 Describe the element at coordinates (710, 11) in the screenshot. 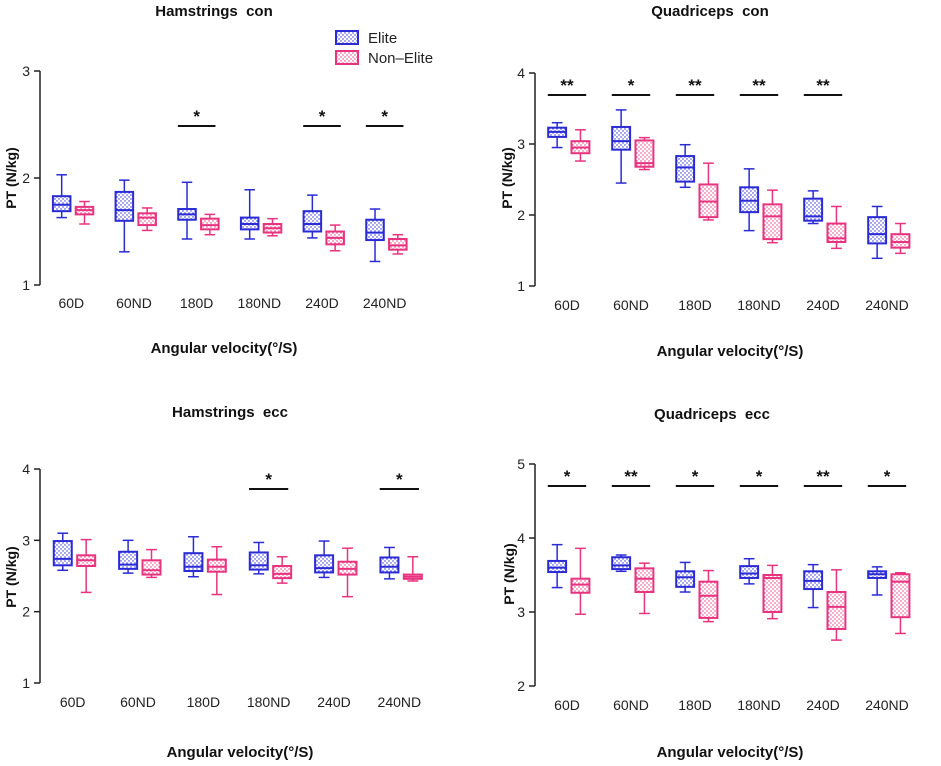

I see `panel-title: Quadriceps con` at that location.